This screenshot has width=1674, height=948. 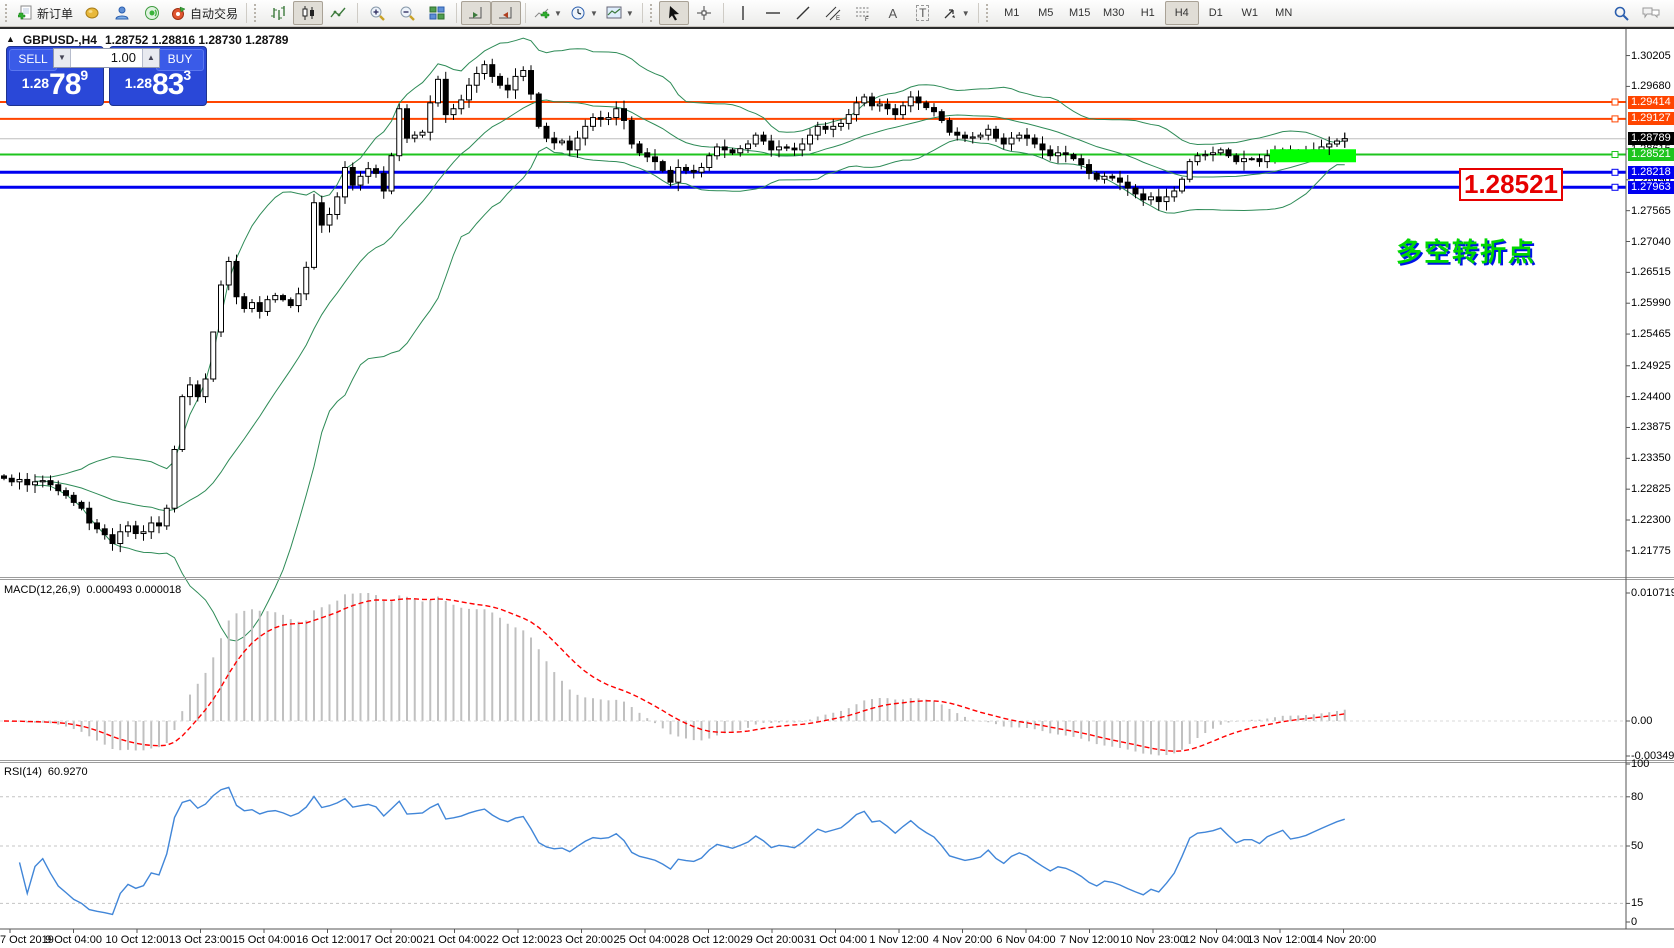 I want to click on signal-icon, so click(x=152, y=13).